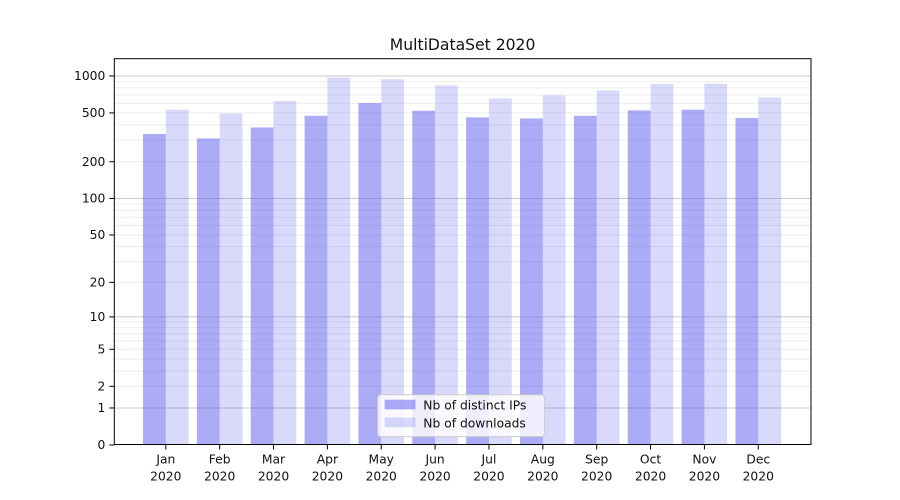 This screenshot has width=900, height=500. What do you see at coordinates (101, 387) in the screenshot?
I see `y-tick-label: 2` at bounding box center [101, 387].